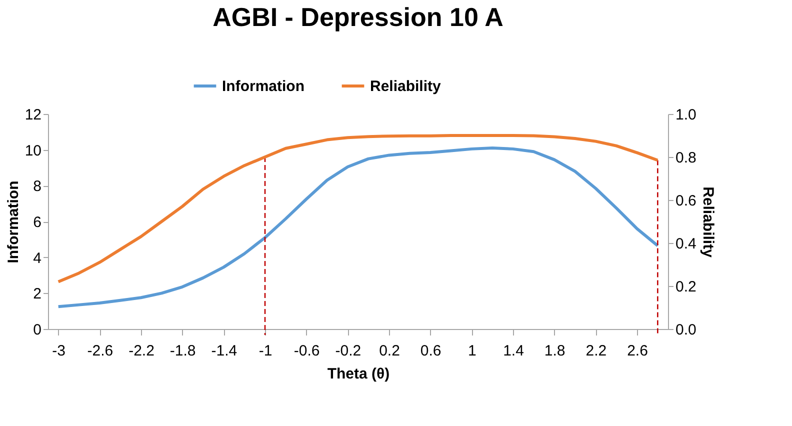  I want to click on chart-title: AGBI - Depression 10 A, so click(358, 17).